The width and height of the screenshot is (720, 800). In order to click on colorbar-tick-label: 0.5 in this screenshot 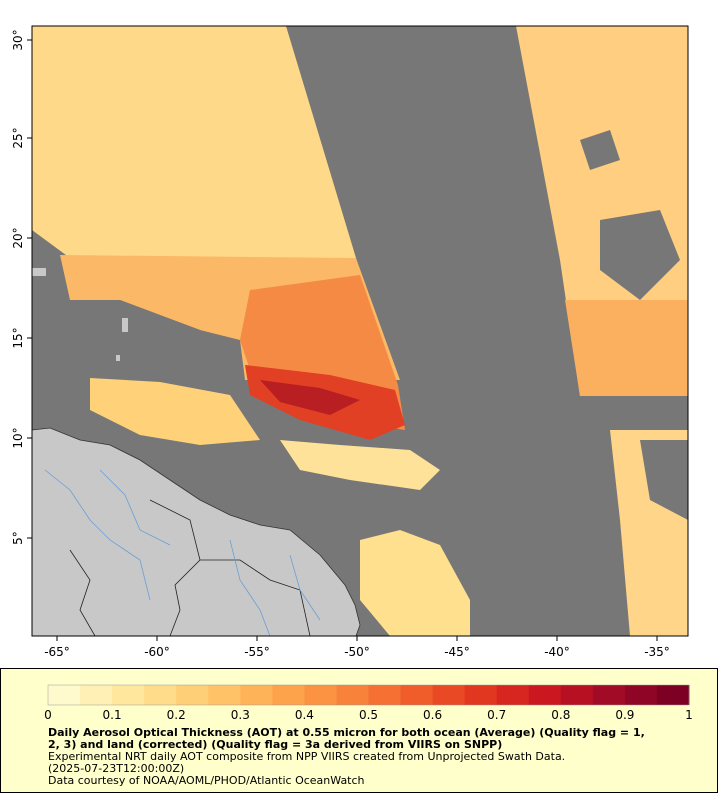, I will do `click(368, 715)`.